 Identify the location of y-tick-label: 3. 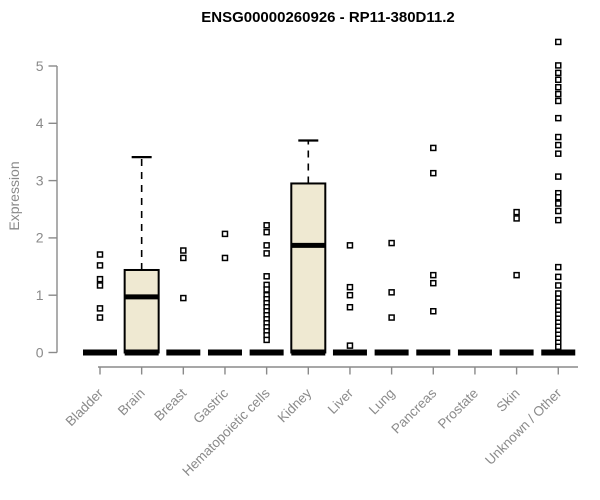
(40, 180).